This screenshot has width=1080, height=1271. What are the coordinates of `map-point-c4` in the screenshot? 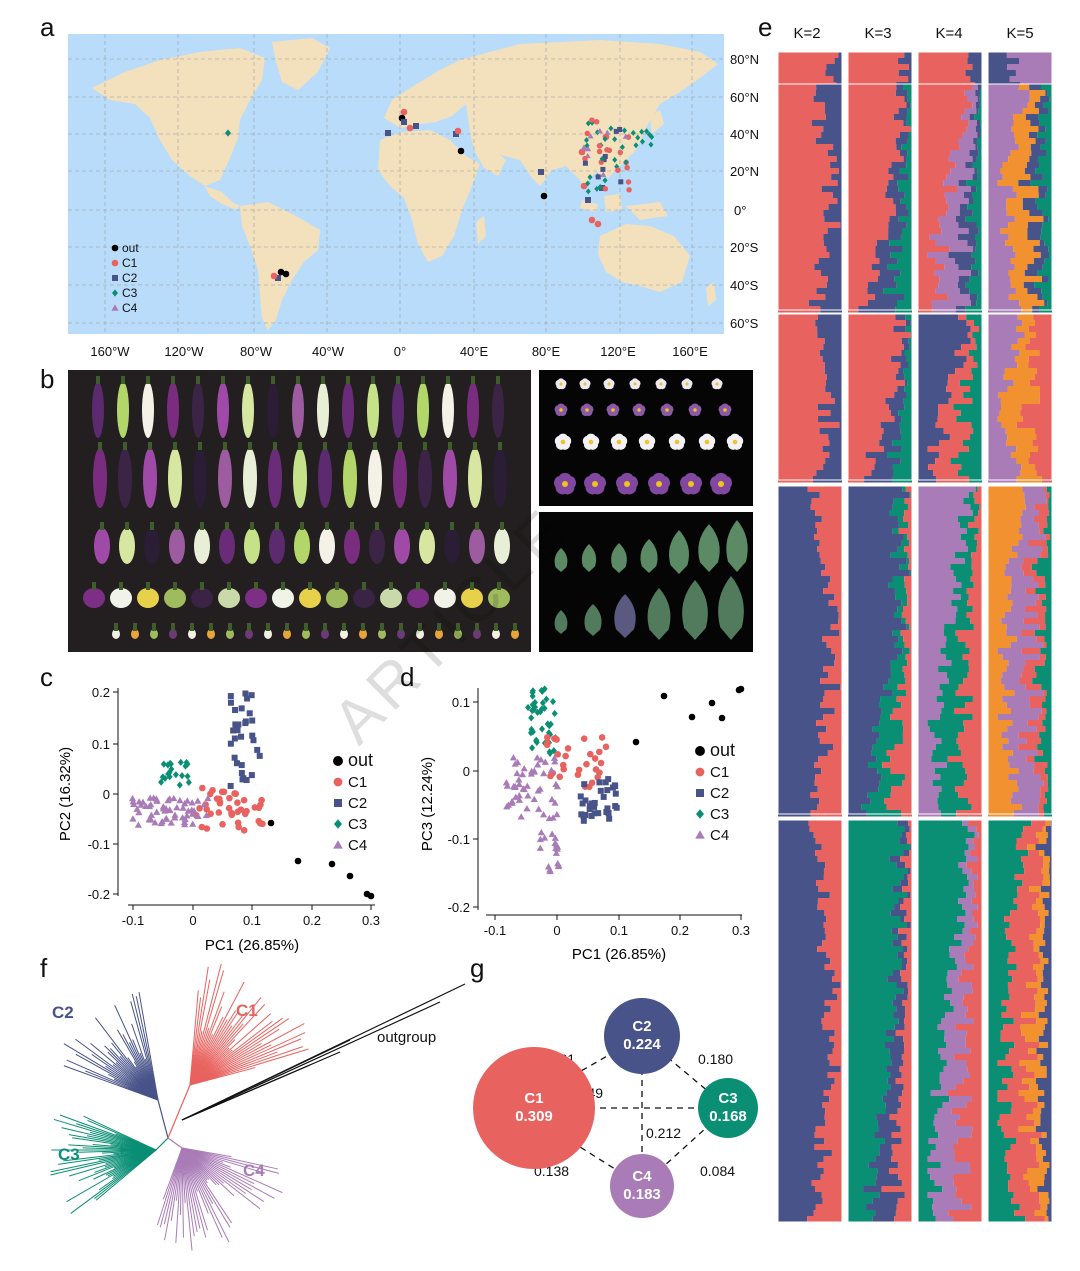 It's located at (603, 174).